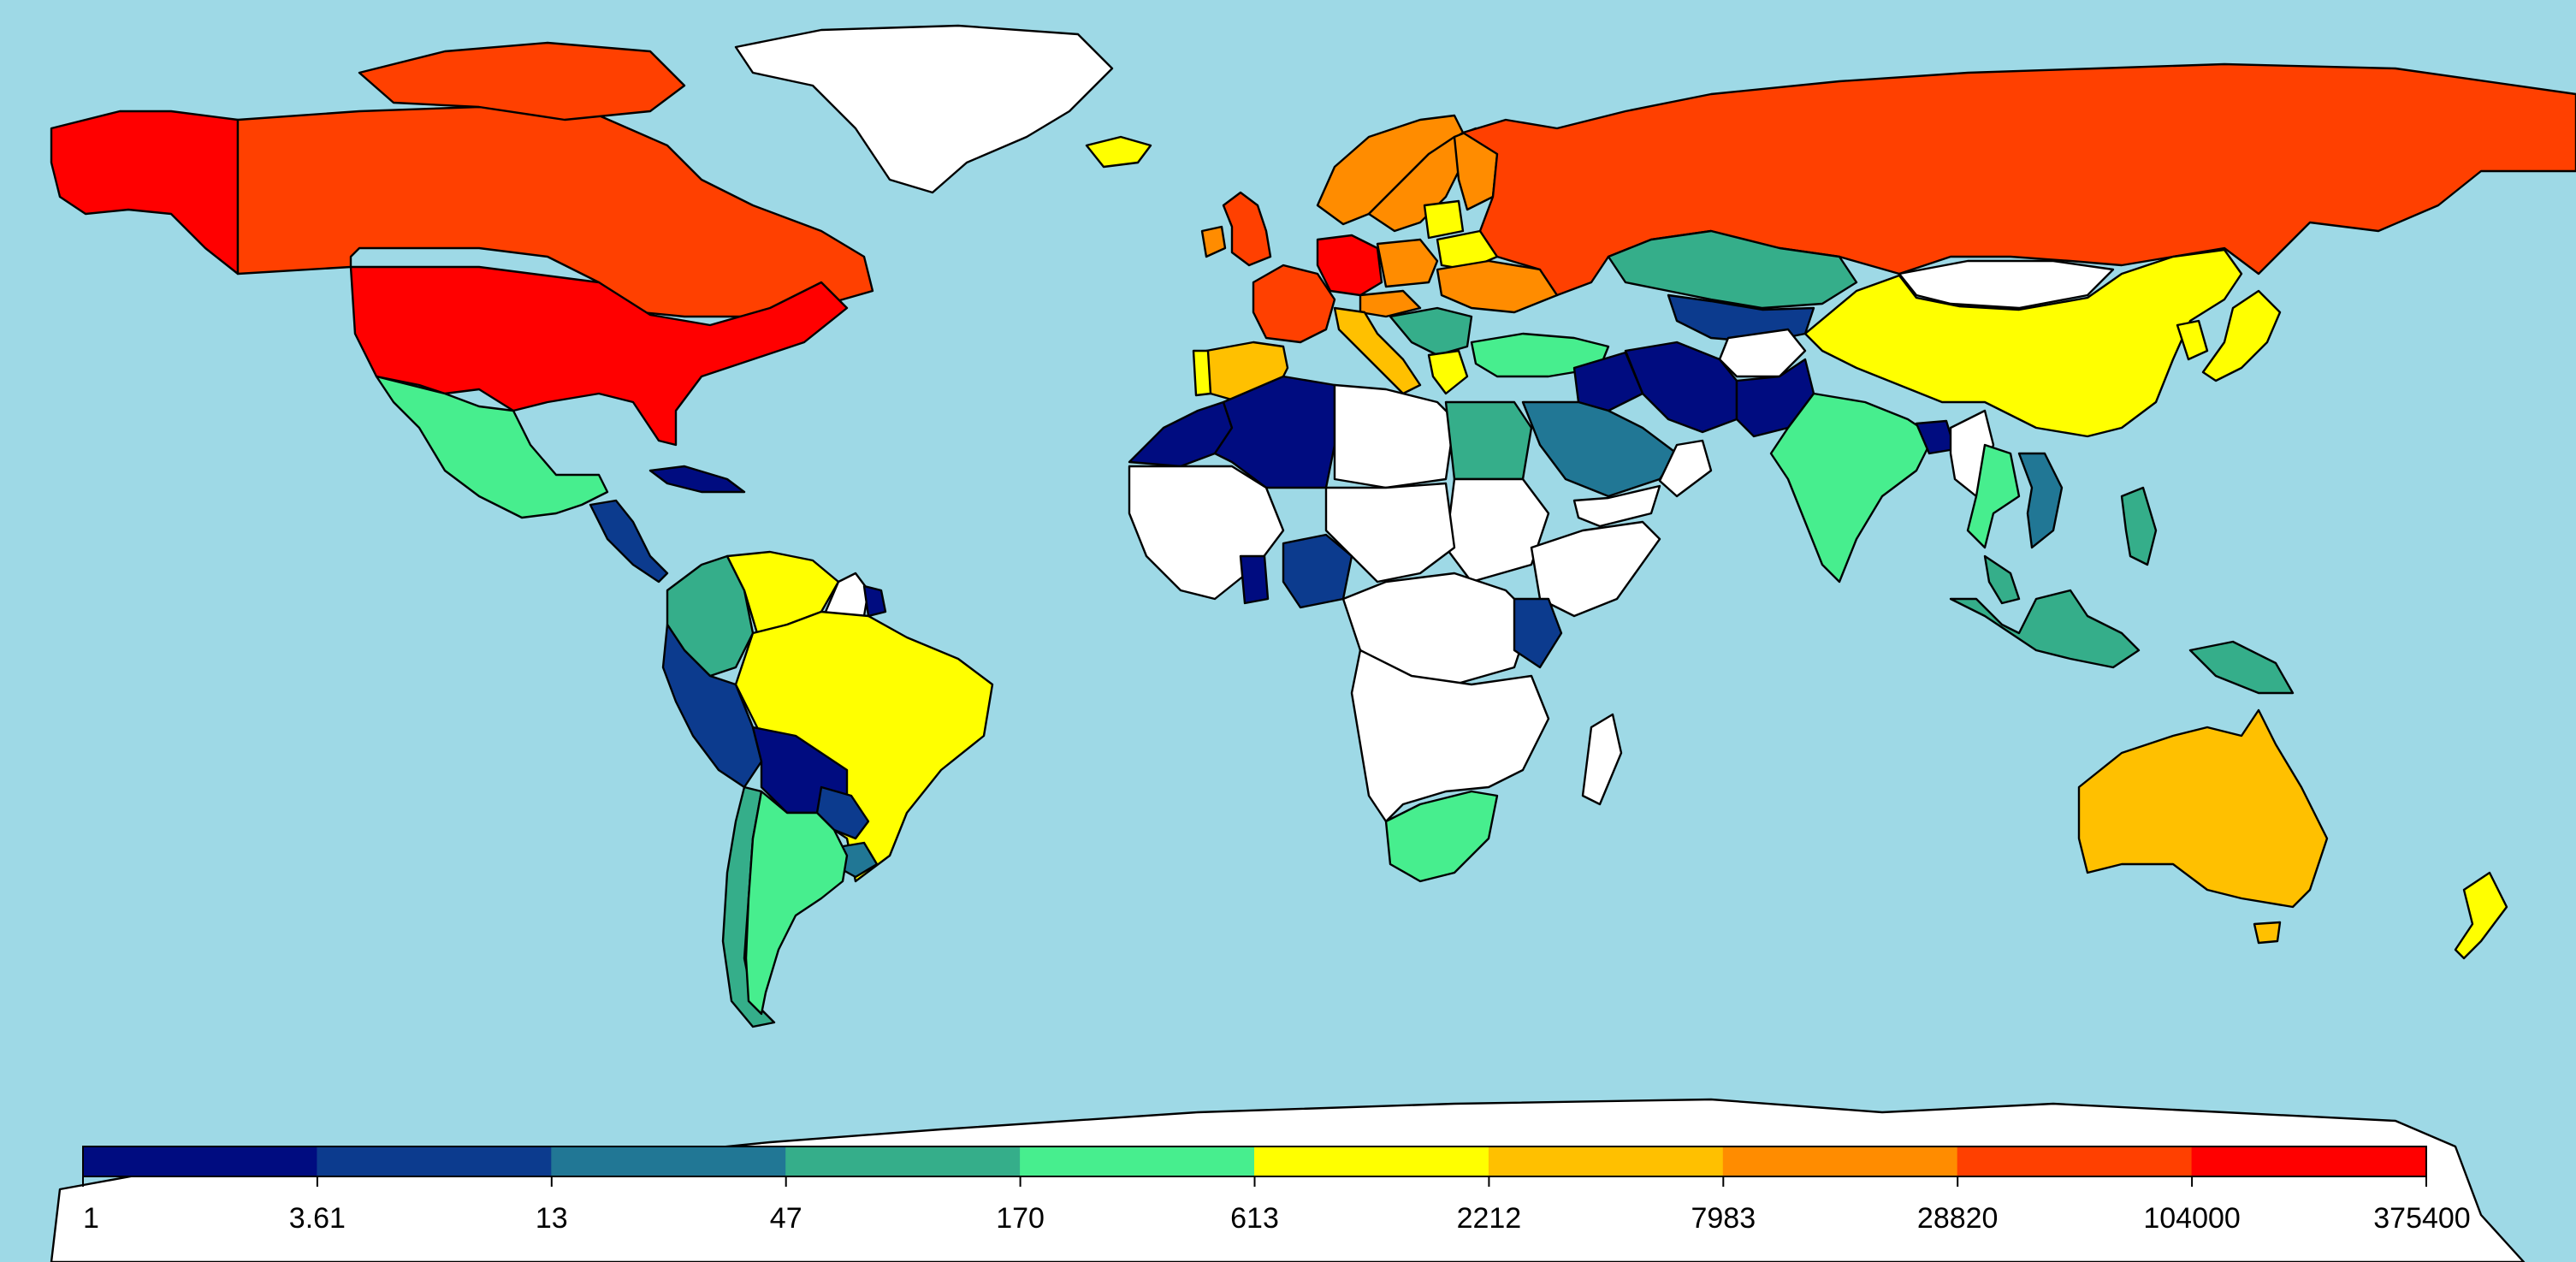  Describe the element at coordinates (2002, 579) in the screenshot. I see `region-malaysia` at that location.